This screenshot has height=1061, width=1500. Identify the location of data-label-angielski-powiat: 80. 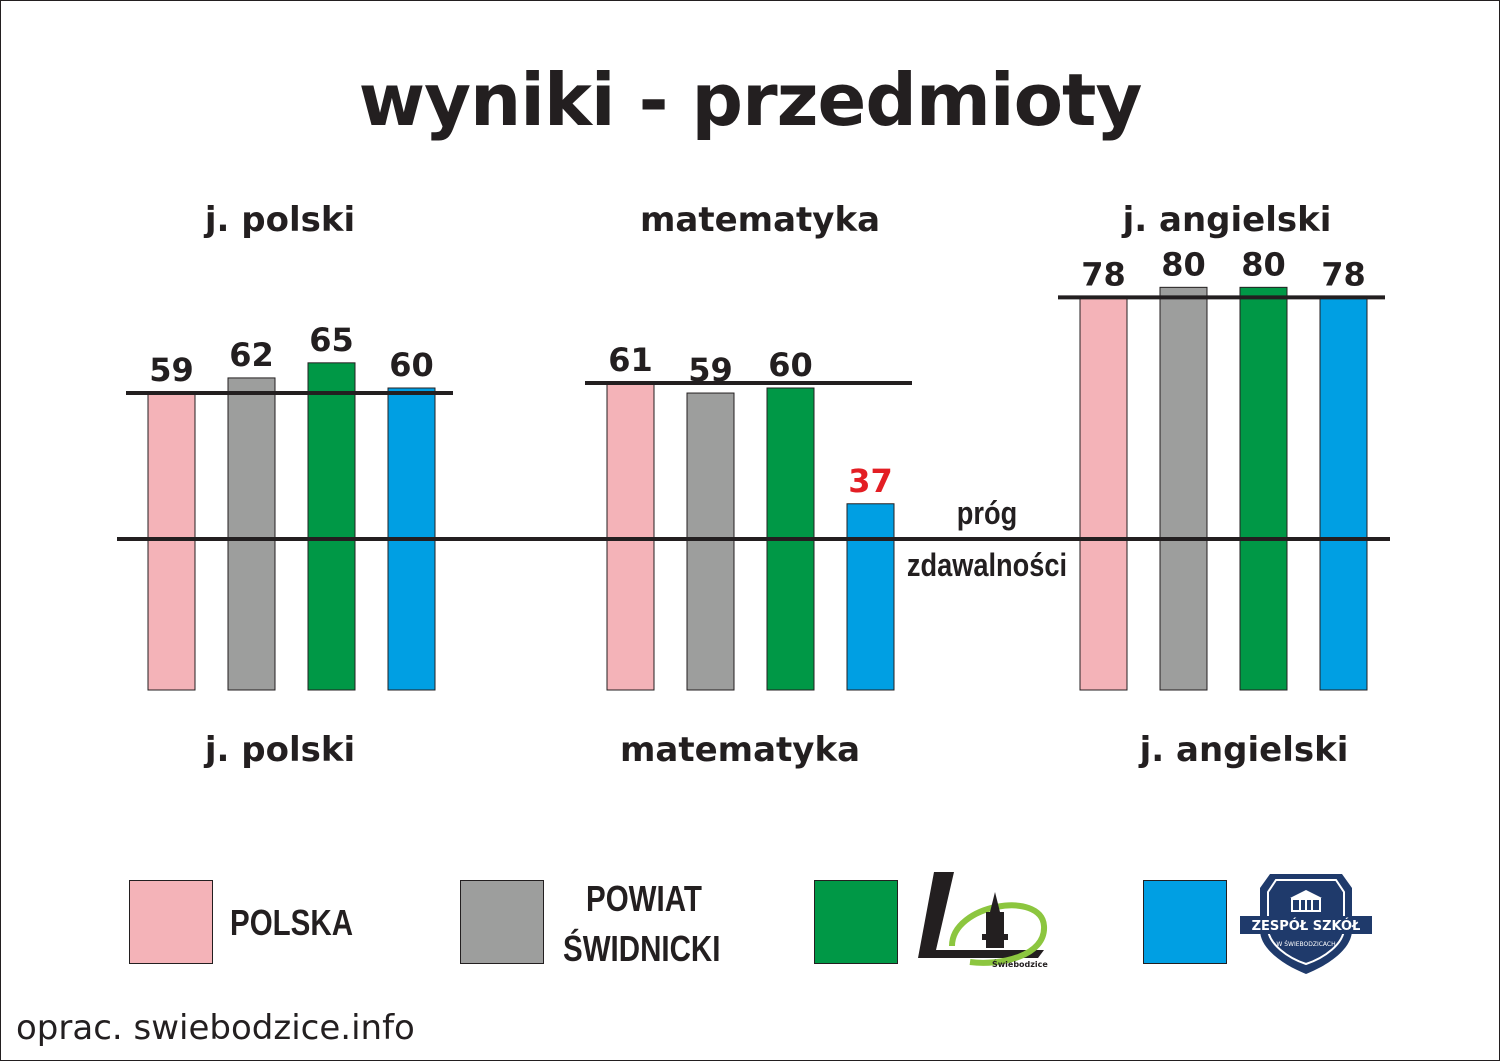
(1183, 264).